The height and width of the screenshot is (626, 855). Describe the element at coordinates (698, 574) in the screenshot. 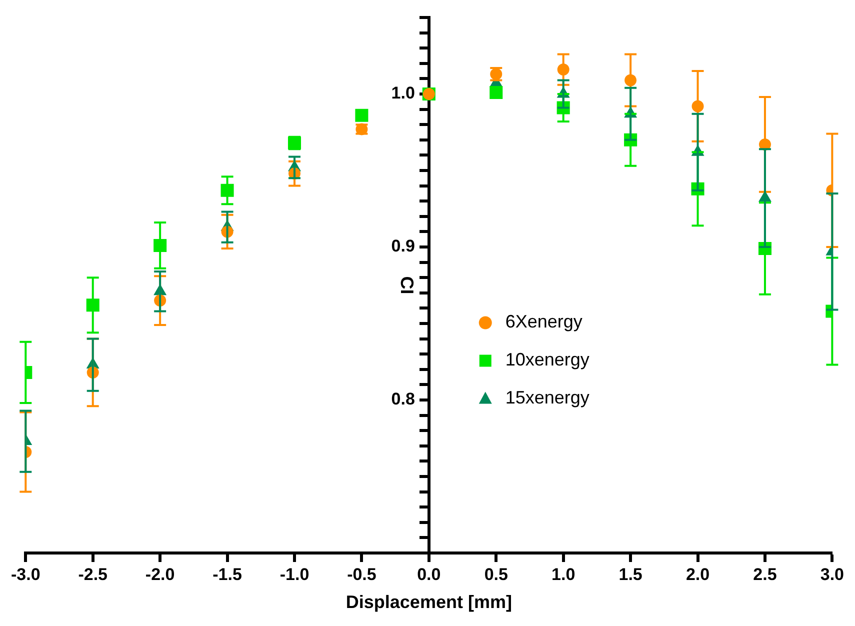

I see `x-tick-label: 2.0` at that location.